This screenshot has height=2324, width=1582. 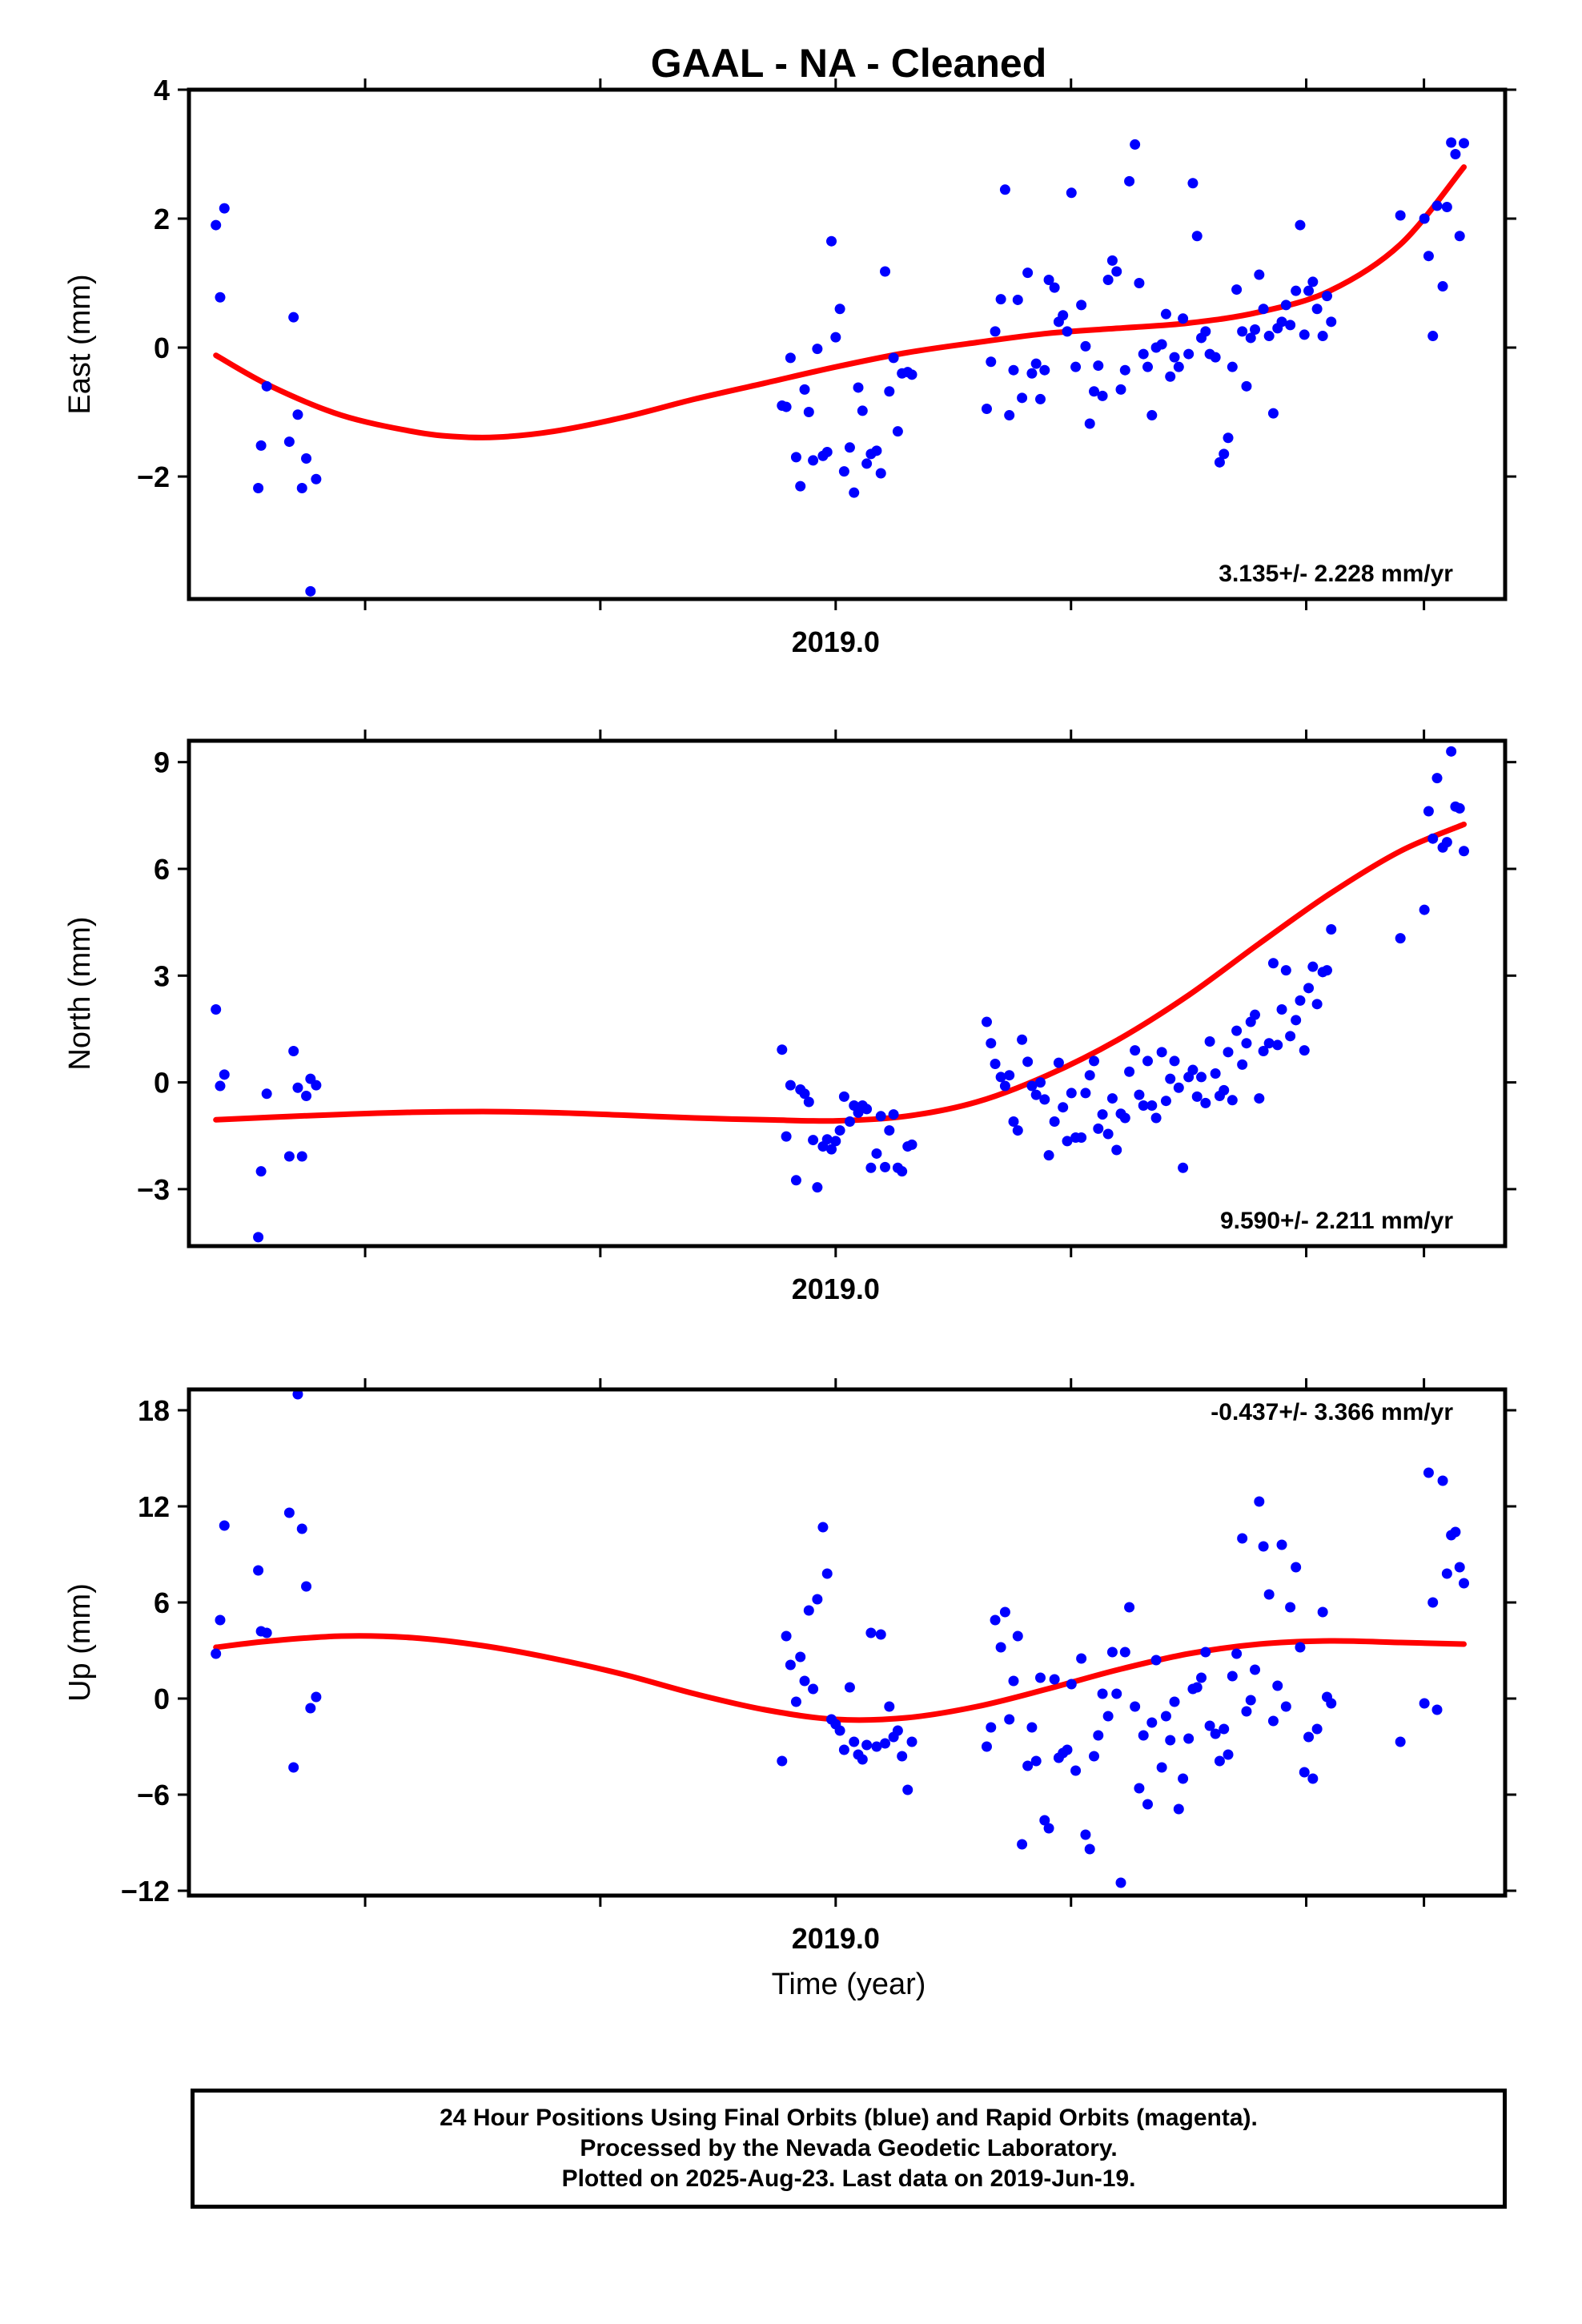 What do you see at coordinates (836, 1938) in the screenshot?
I see `up-x-tick-label: 2019.0` at bounding box center [836, 1938].